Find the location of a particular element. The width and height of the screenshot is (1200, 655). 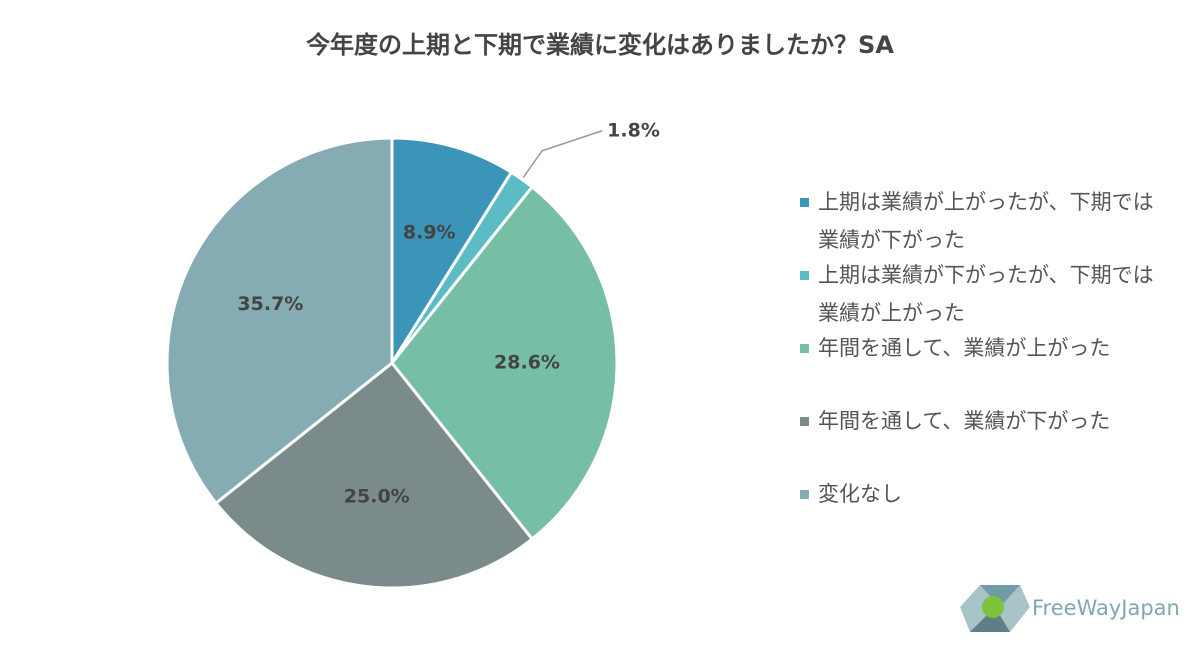

legend-label: 年間を通して、業績が上がった is located at coordinates (964, 348).